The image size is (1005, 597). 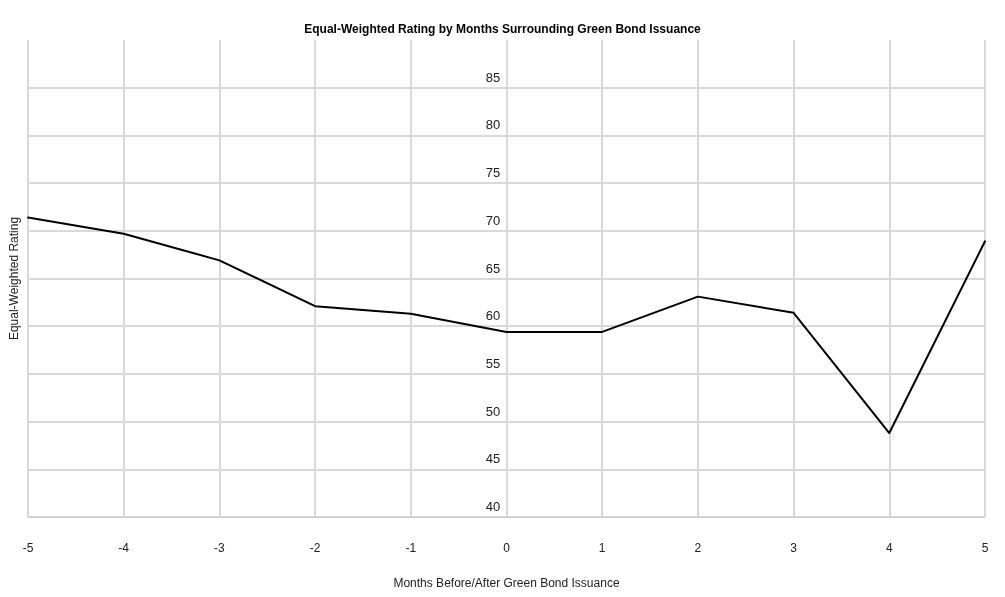 I want to click on y-tick-label: 80, so click(x=493, y=125).